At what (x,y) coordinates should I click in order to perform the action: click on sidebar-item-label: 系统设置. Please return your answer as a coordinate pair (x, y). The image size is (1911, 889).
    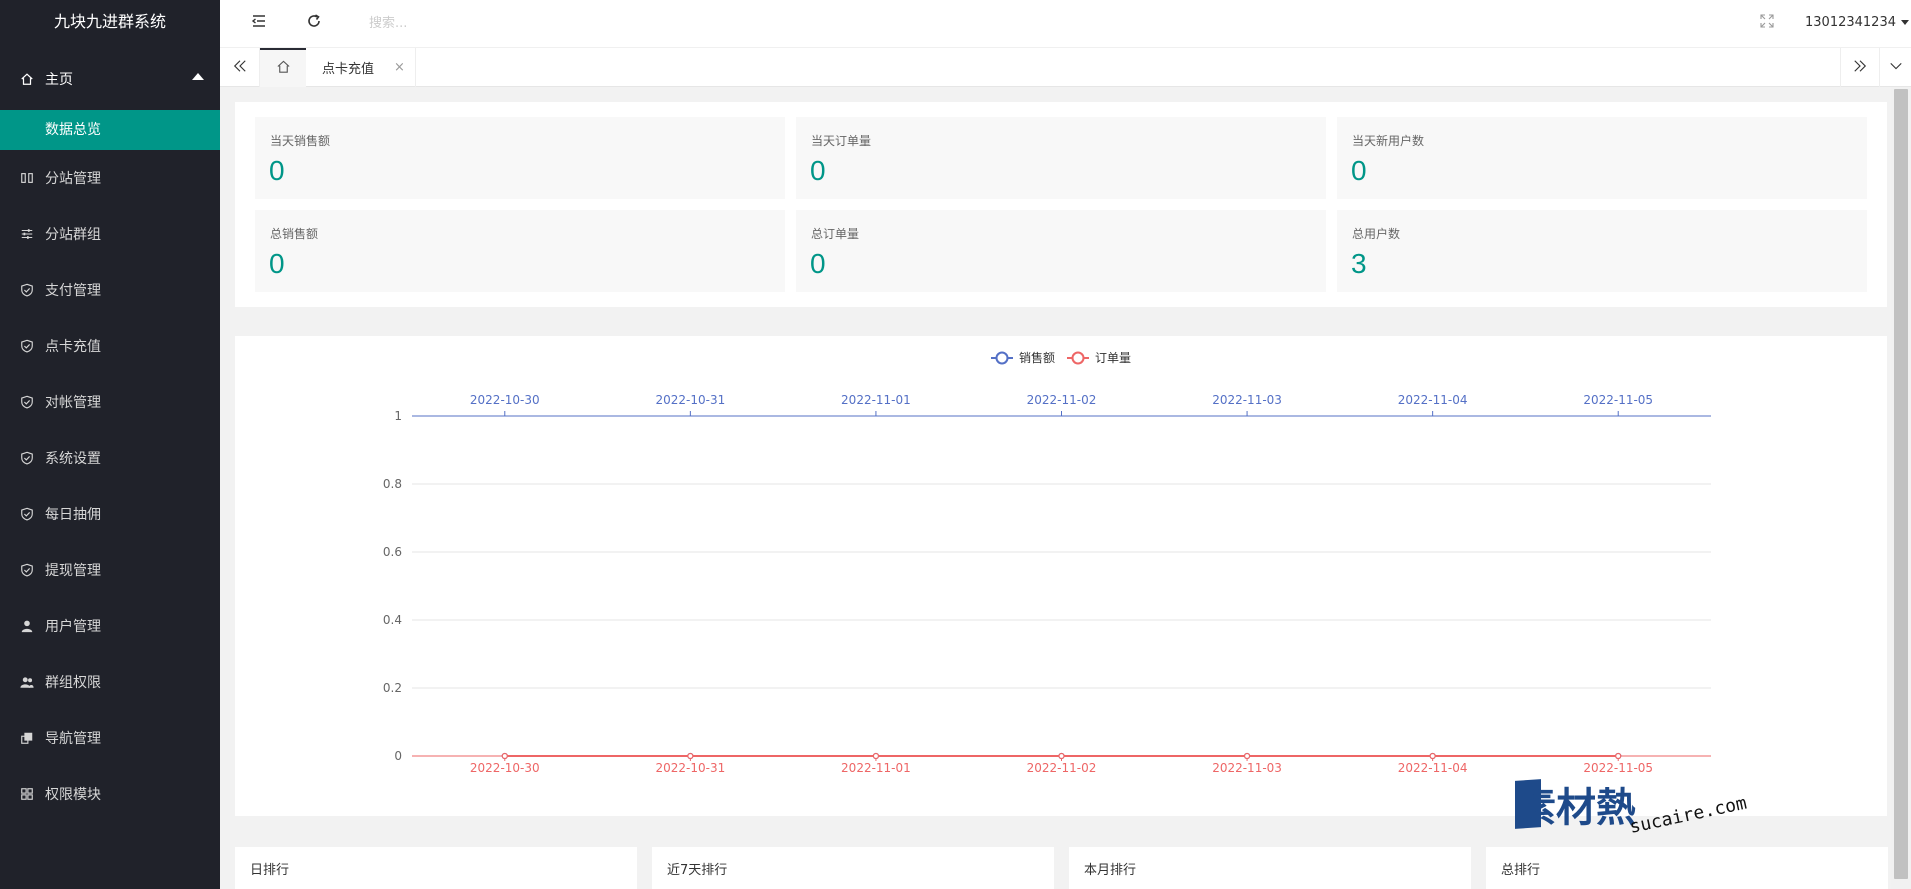
    Looking at the image, I should click on (73, 459).